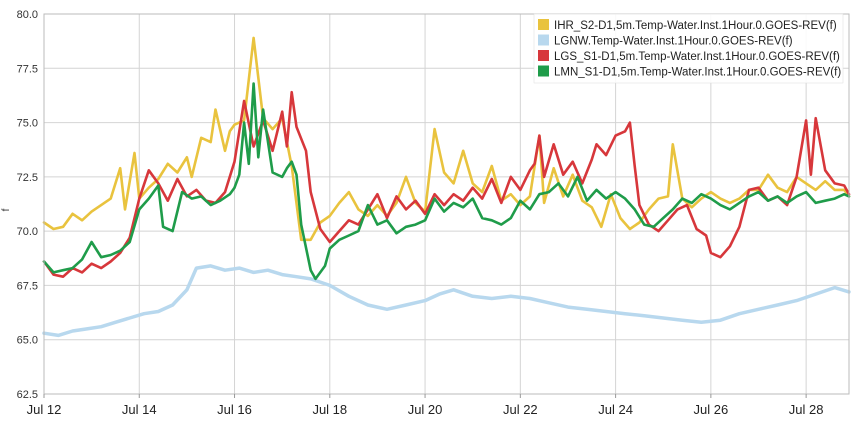 The width and height of the screenshot is (865, 422). Describe the element at coordinates (6, 209) in the screenshot. I see `y-axis-title: f` at that location.